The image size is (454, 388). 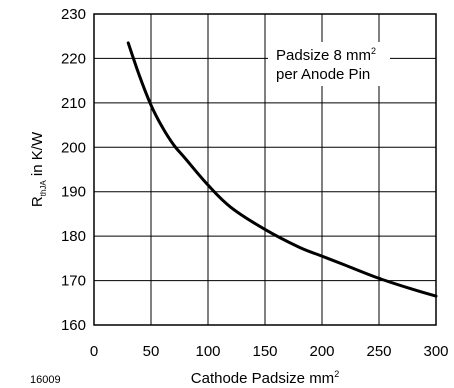 What do you see at coordinates (73, 103) in the screenshot?
I see `y-tick-label-210: 210` at bounding box center [73, 103].